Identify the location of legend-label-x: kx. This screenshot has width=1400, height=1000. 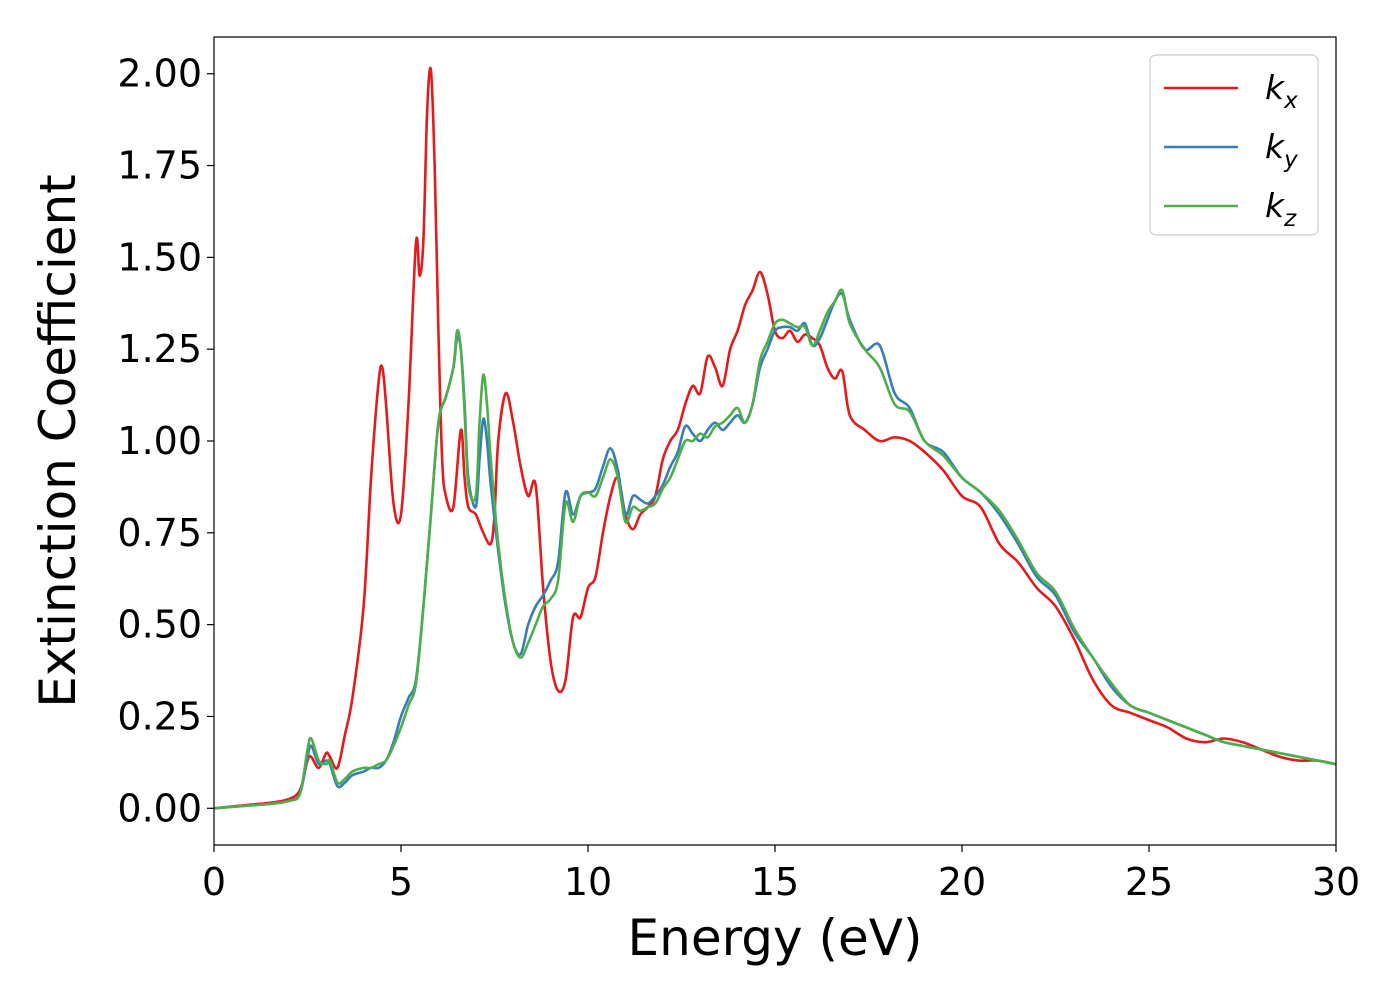
(1281, 91).